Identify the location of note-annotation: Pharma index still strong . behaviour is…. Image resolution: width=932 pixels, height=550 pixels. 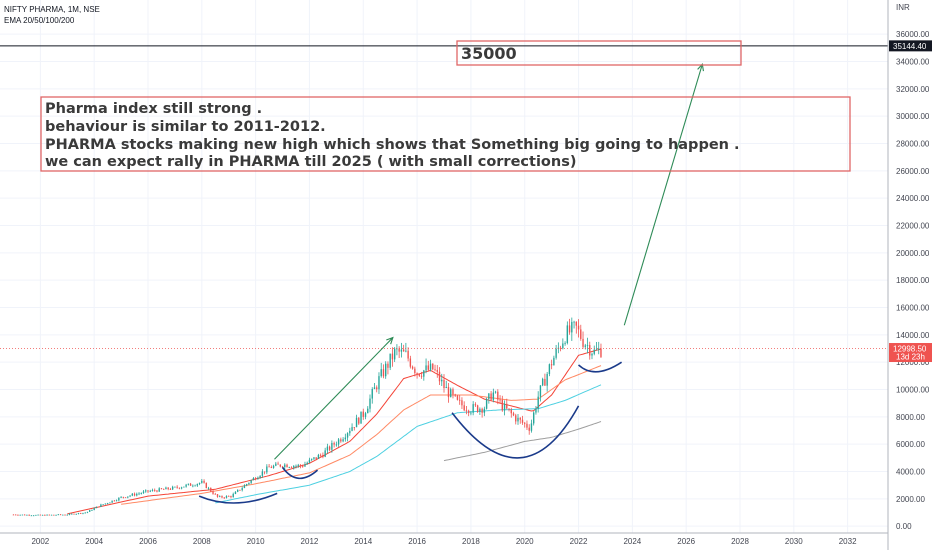
(445, 134).